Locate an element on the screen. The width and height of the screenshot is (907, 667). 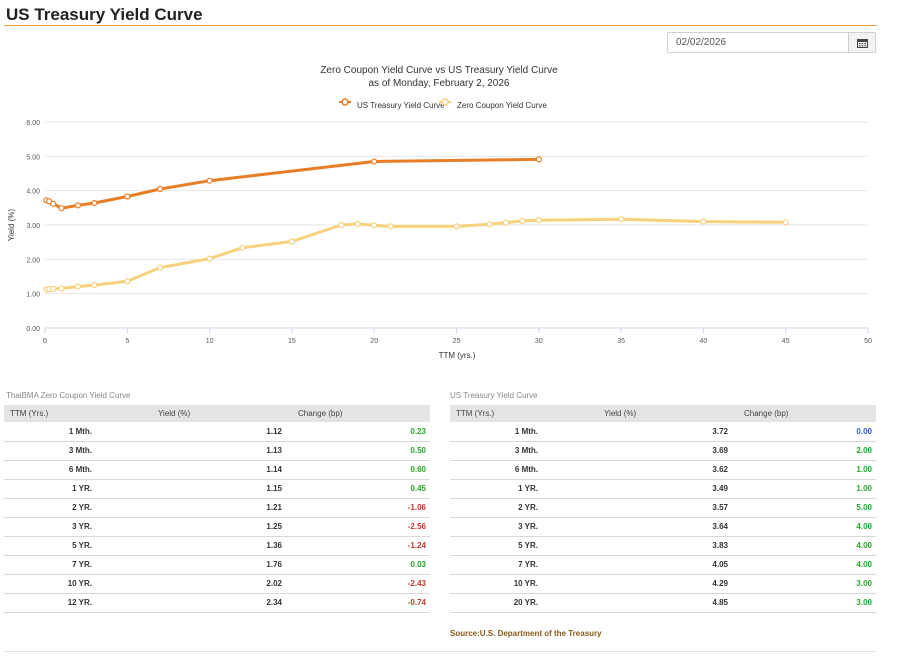
date-input is located at coordinates (758, 42).